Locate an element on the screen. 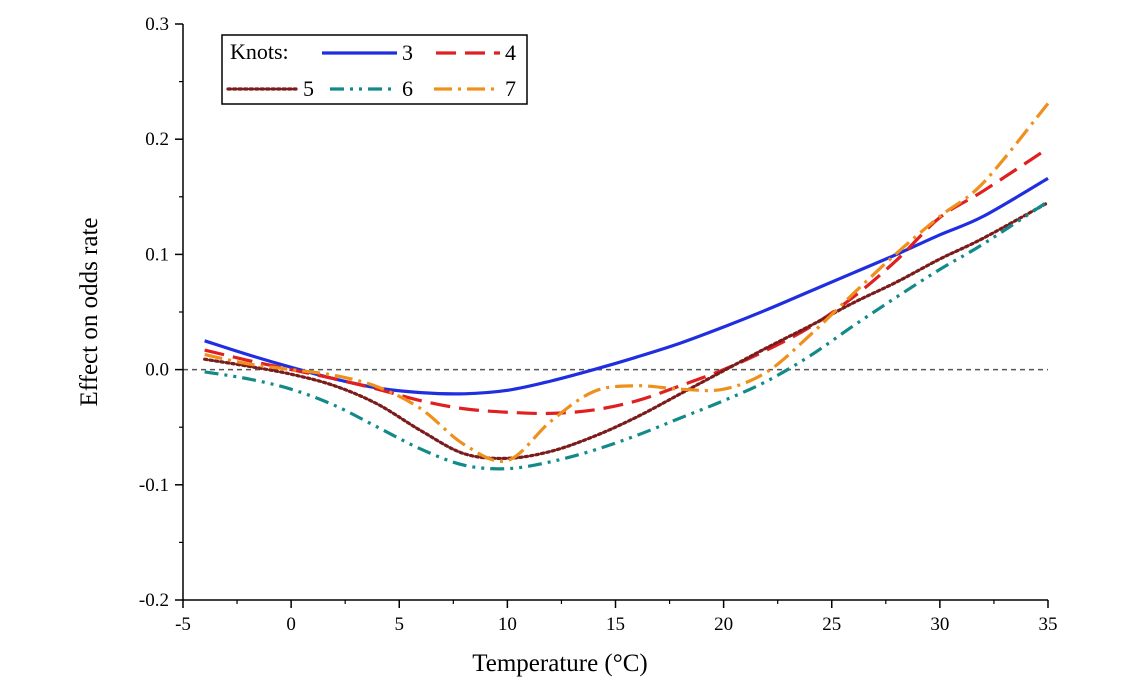  legend-label-knots-7: 7 is located at coordinates (510, 88).